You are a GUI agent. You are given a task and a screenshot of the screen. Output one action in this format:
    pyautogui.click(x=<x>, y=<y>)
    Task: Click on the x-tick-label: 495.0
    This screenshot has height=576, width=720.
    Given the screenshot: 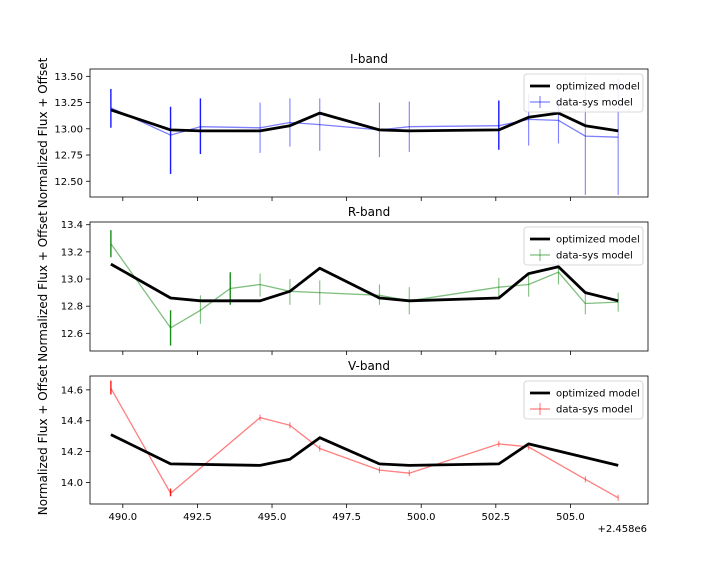 What is the action you would take?
    pyautogui.click(x=272, y=517)
    